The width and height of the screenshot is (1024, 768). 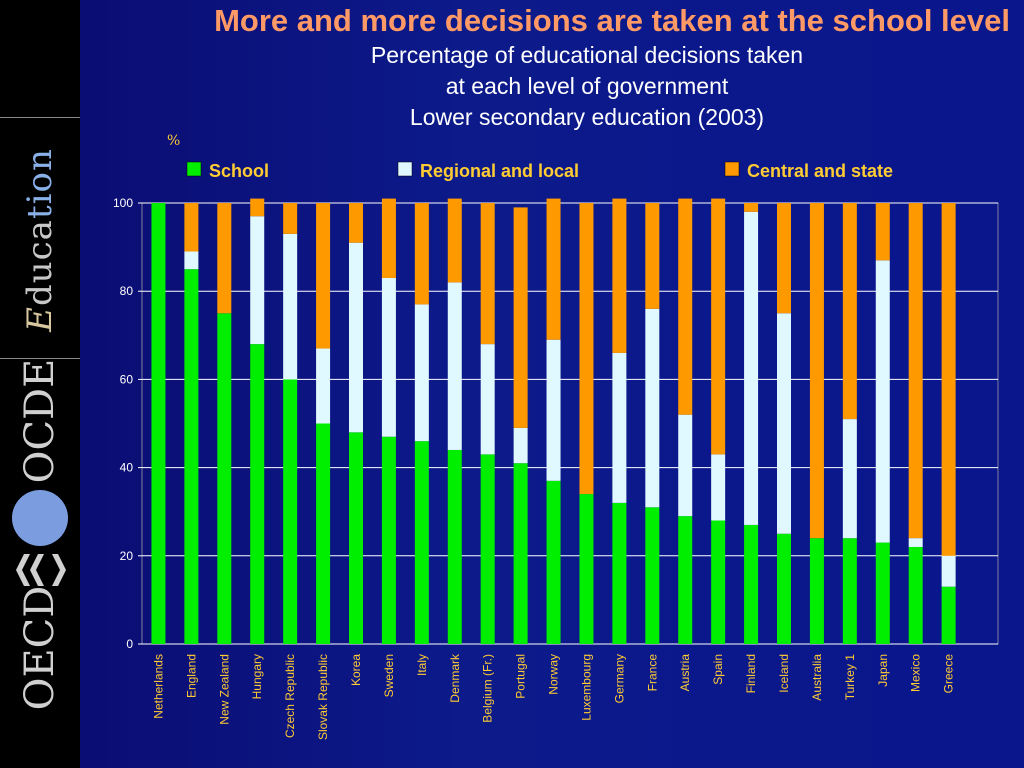 What do you see at coordinates (356, 670) in the screenshot?
I see `x-category-label: Korea` at bounding box center [356, 670].